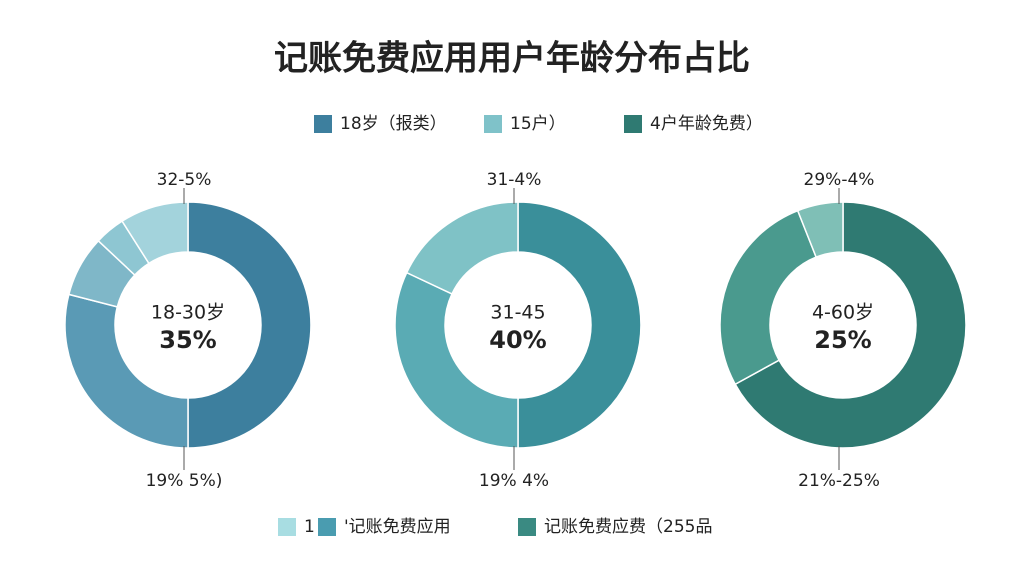  Describe the element at coordinates (184, 481) in the screenshot. I see `bottom-note: 19% 5%)` at that location.